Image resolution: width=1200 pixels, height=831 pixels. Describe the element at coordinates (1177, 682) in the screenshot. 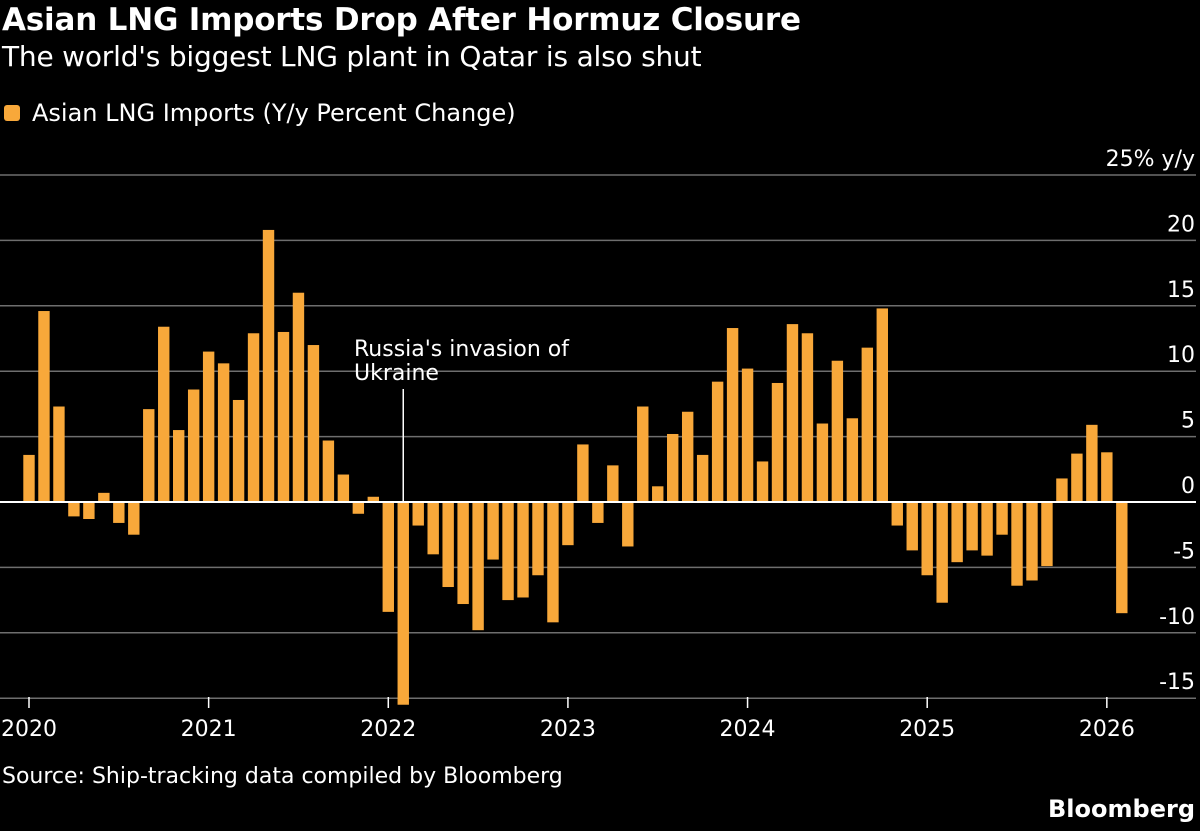

I see `y-tick-label: -15` at that location.